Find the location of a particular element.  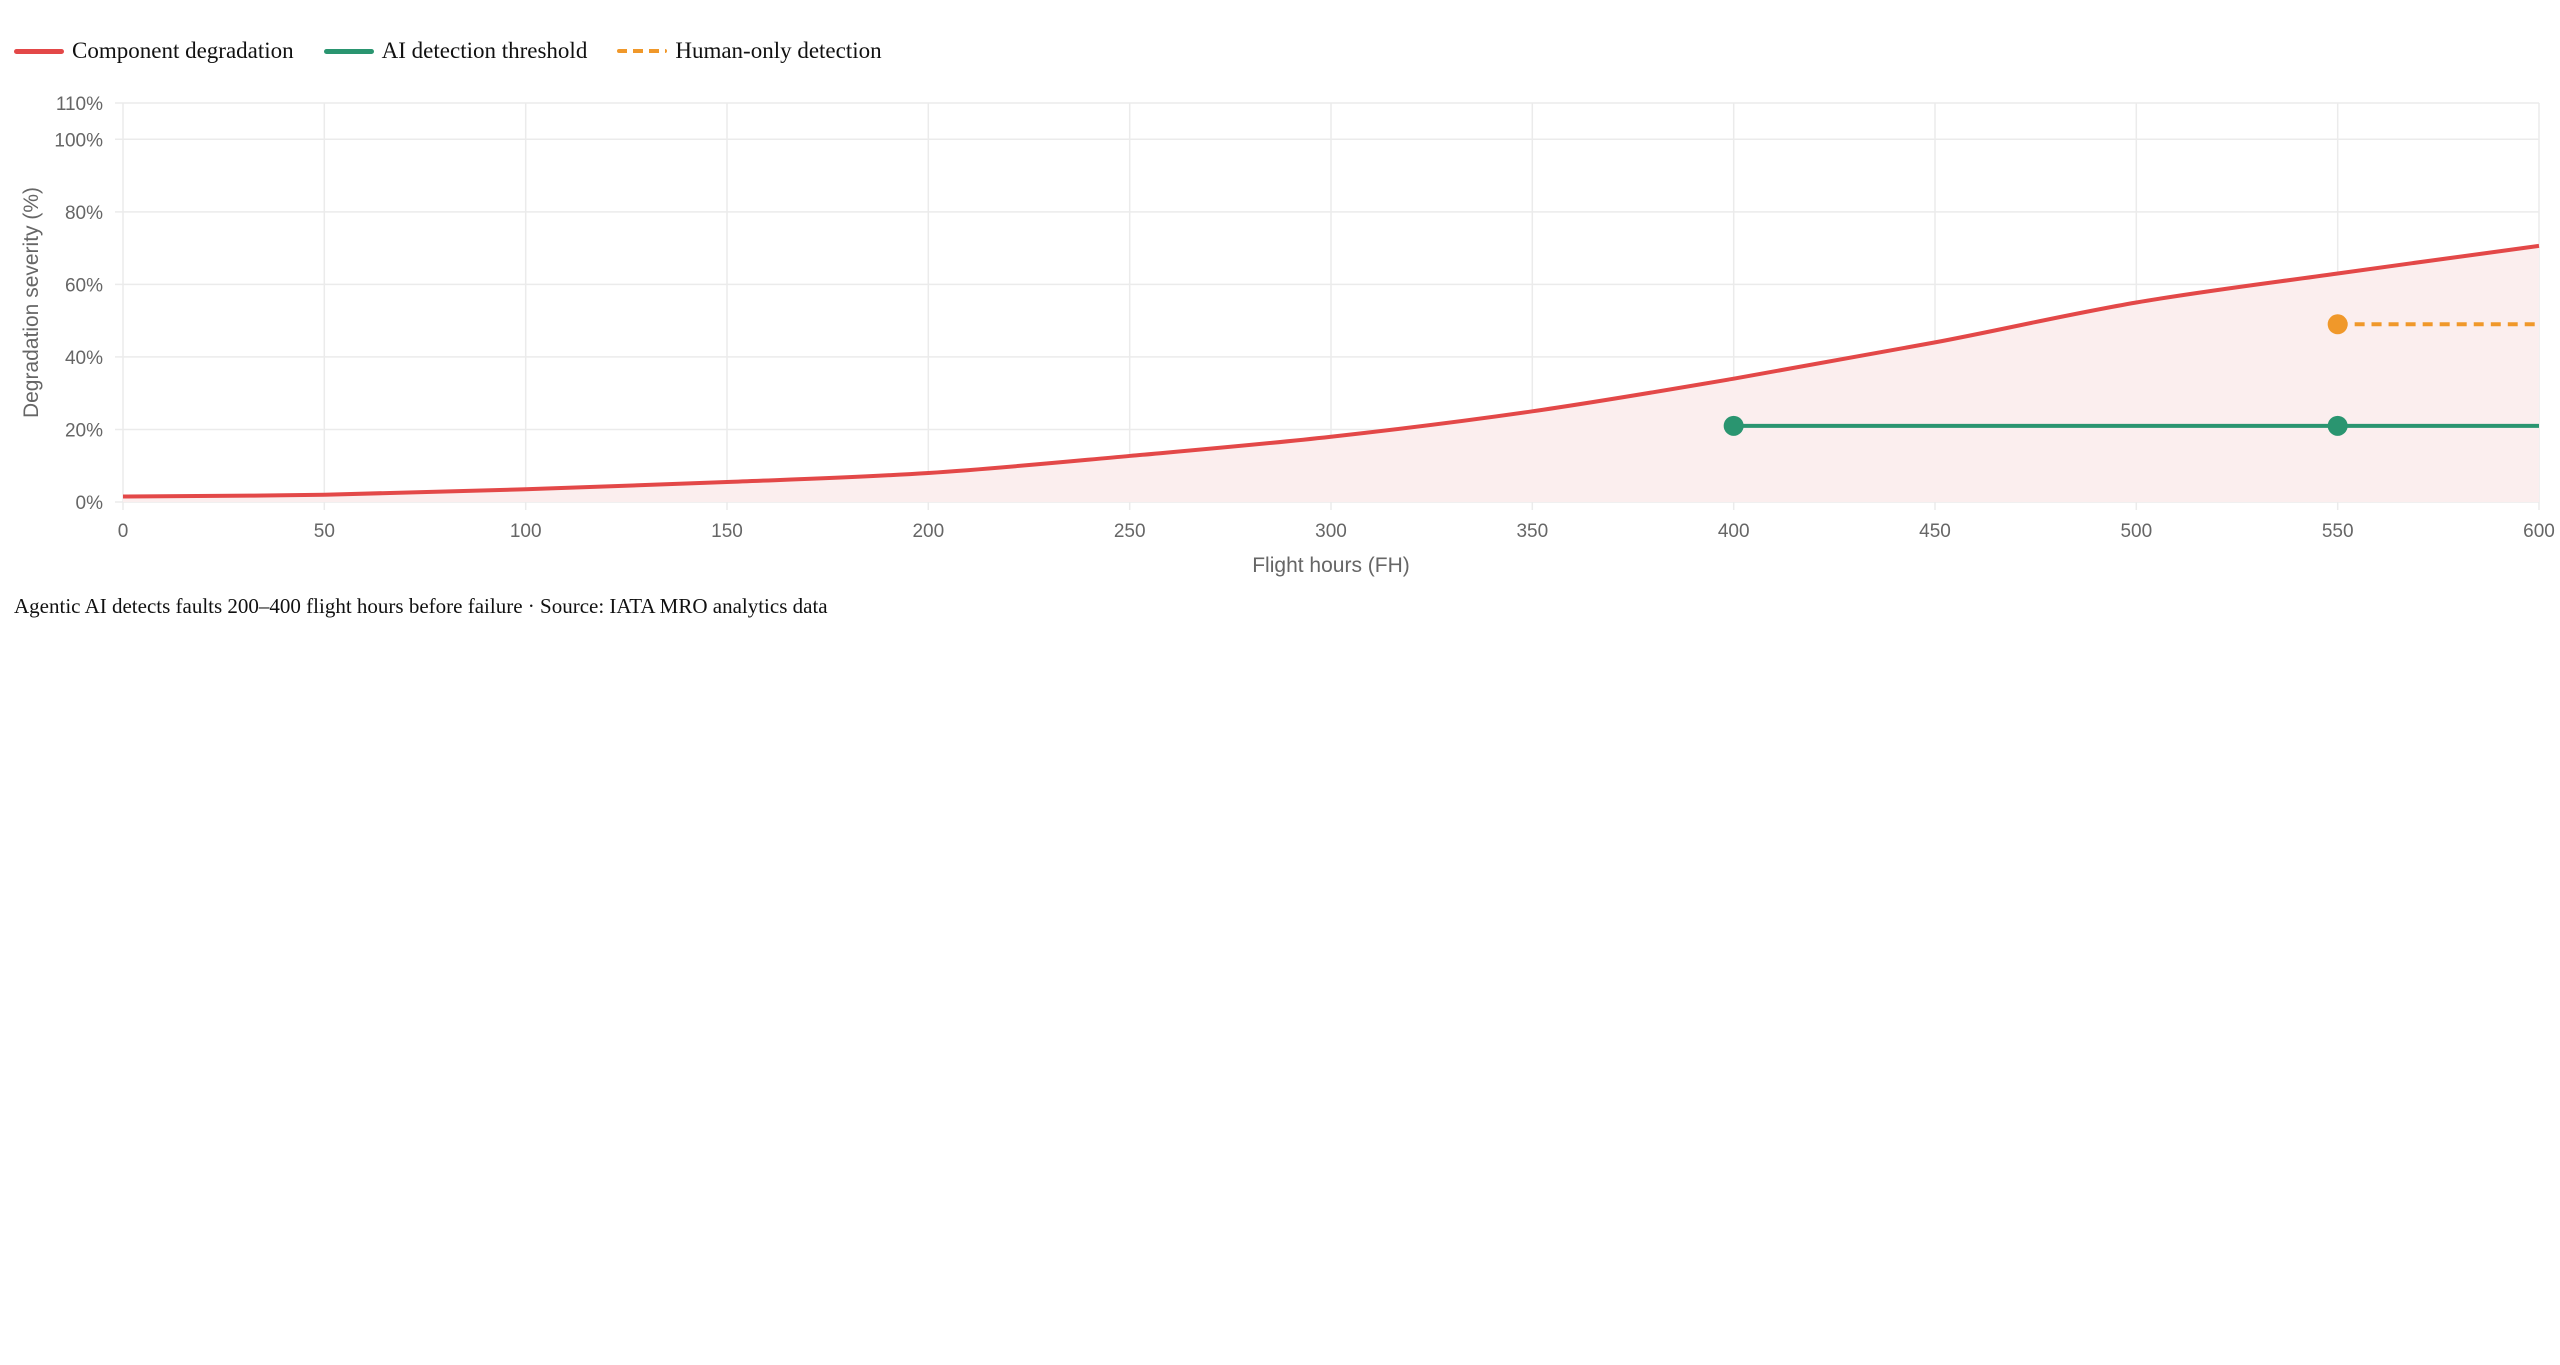

legend-label: Human-only detection is located at coordinates (778, 50).